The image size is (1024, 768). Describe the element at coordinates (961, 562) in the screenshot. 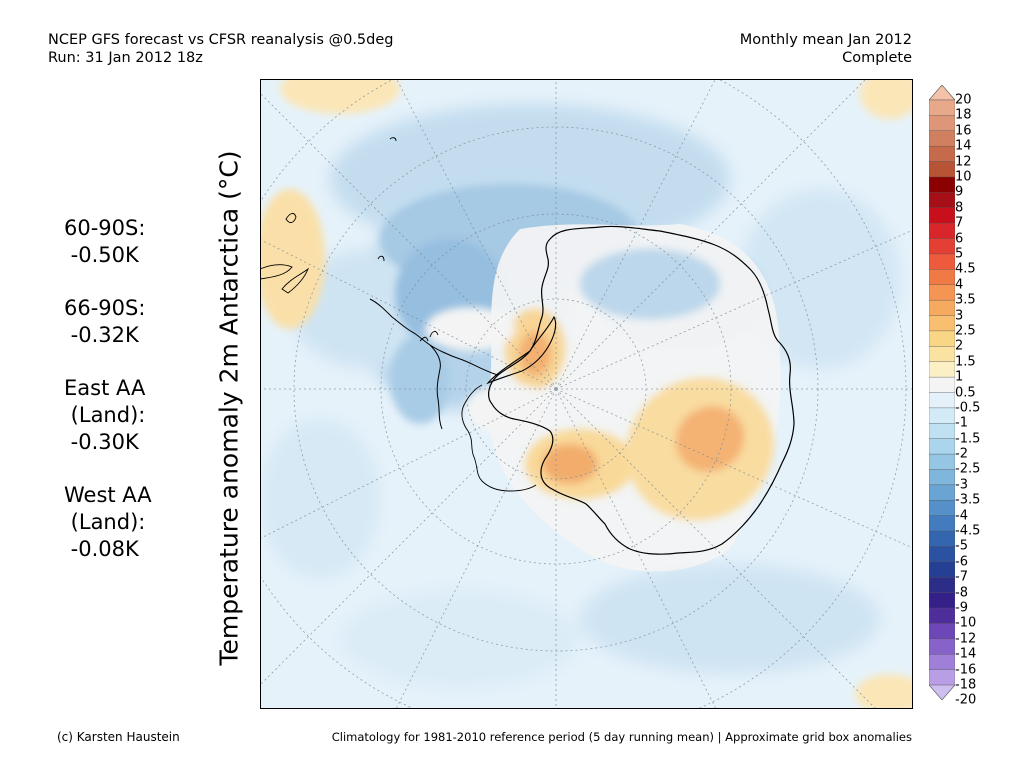

I see `colorbar-tick-label: -6` at that location.